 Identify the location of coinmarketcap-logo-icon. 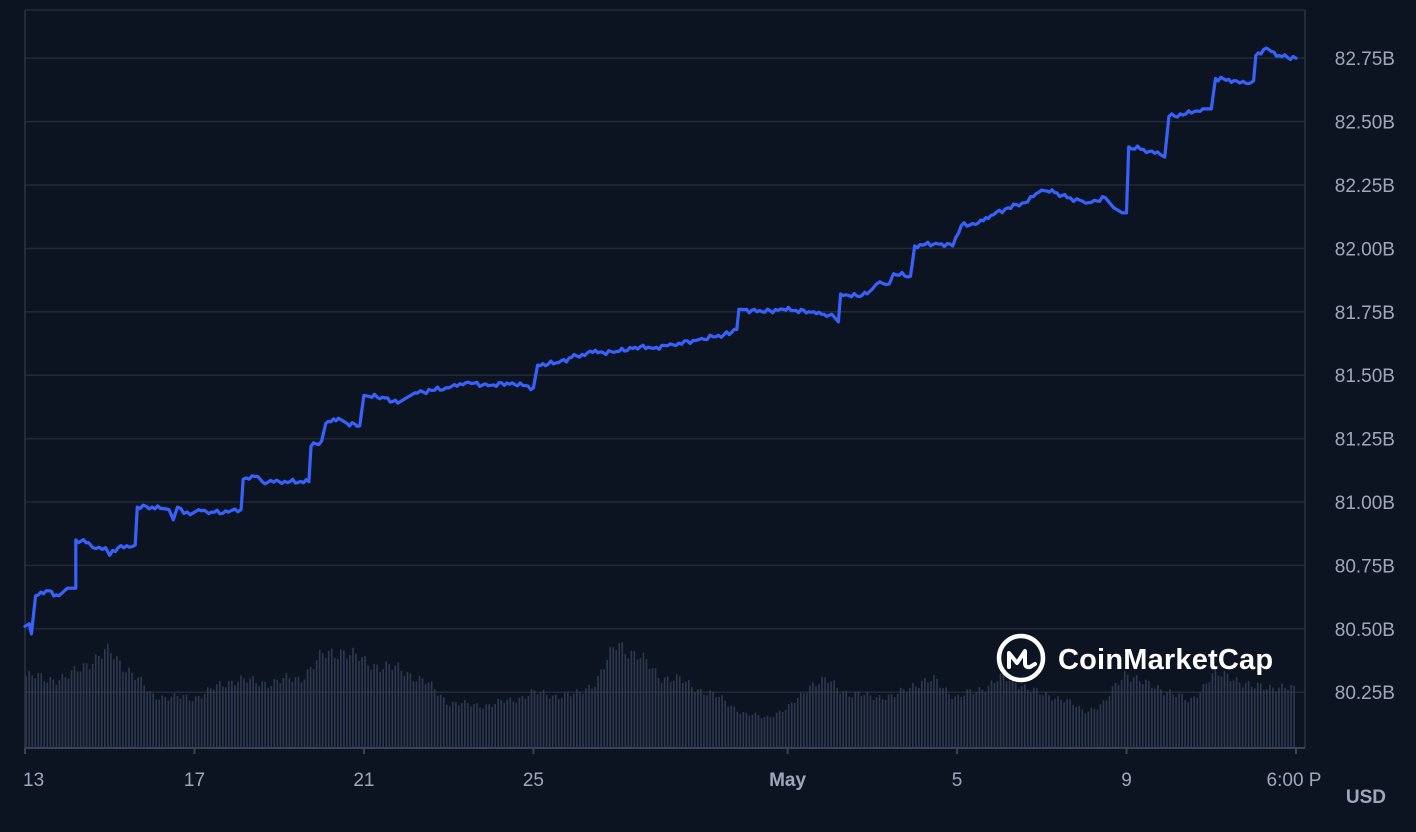
(1021, 658).